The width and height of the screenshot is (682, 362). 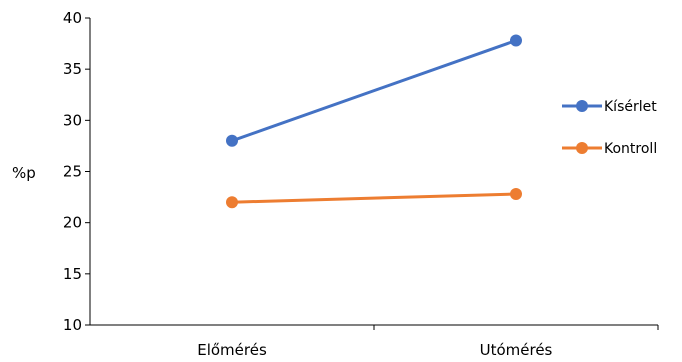 I want to click on y-tick-label: 25, so click(x=72, y=172).